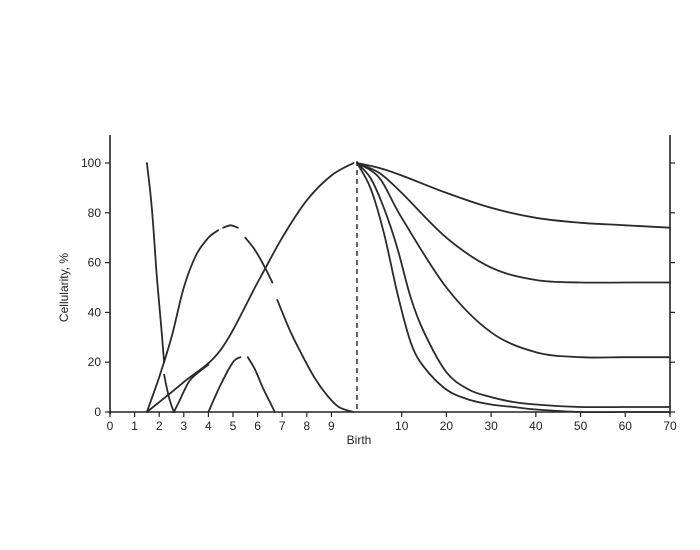 The width and height of the screenshot is (700, 550). Describe the element at coordinates (134, 426) in the screenshot. I see `x-tick-label: 1` at that location.